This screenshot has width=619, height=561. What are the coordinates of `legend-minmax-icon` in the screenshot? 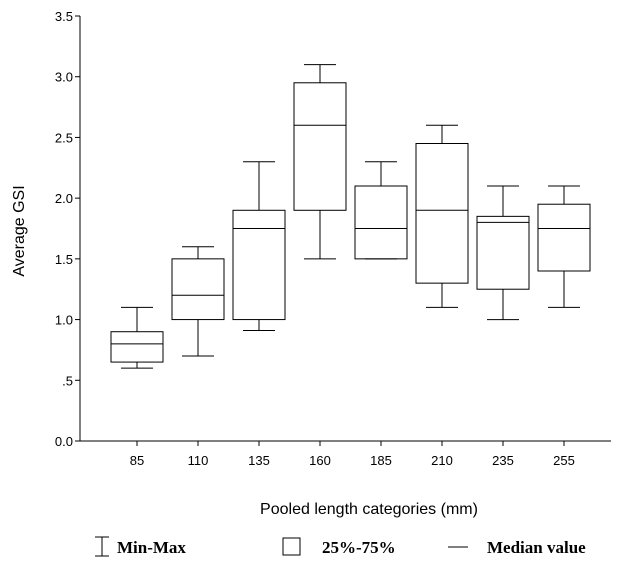 It's located at (102, 546).